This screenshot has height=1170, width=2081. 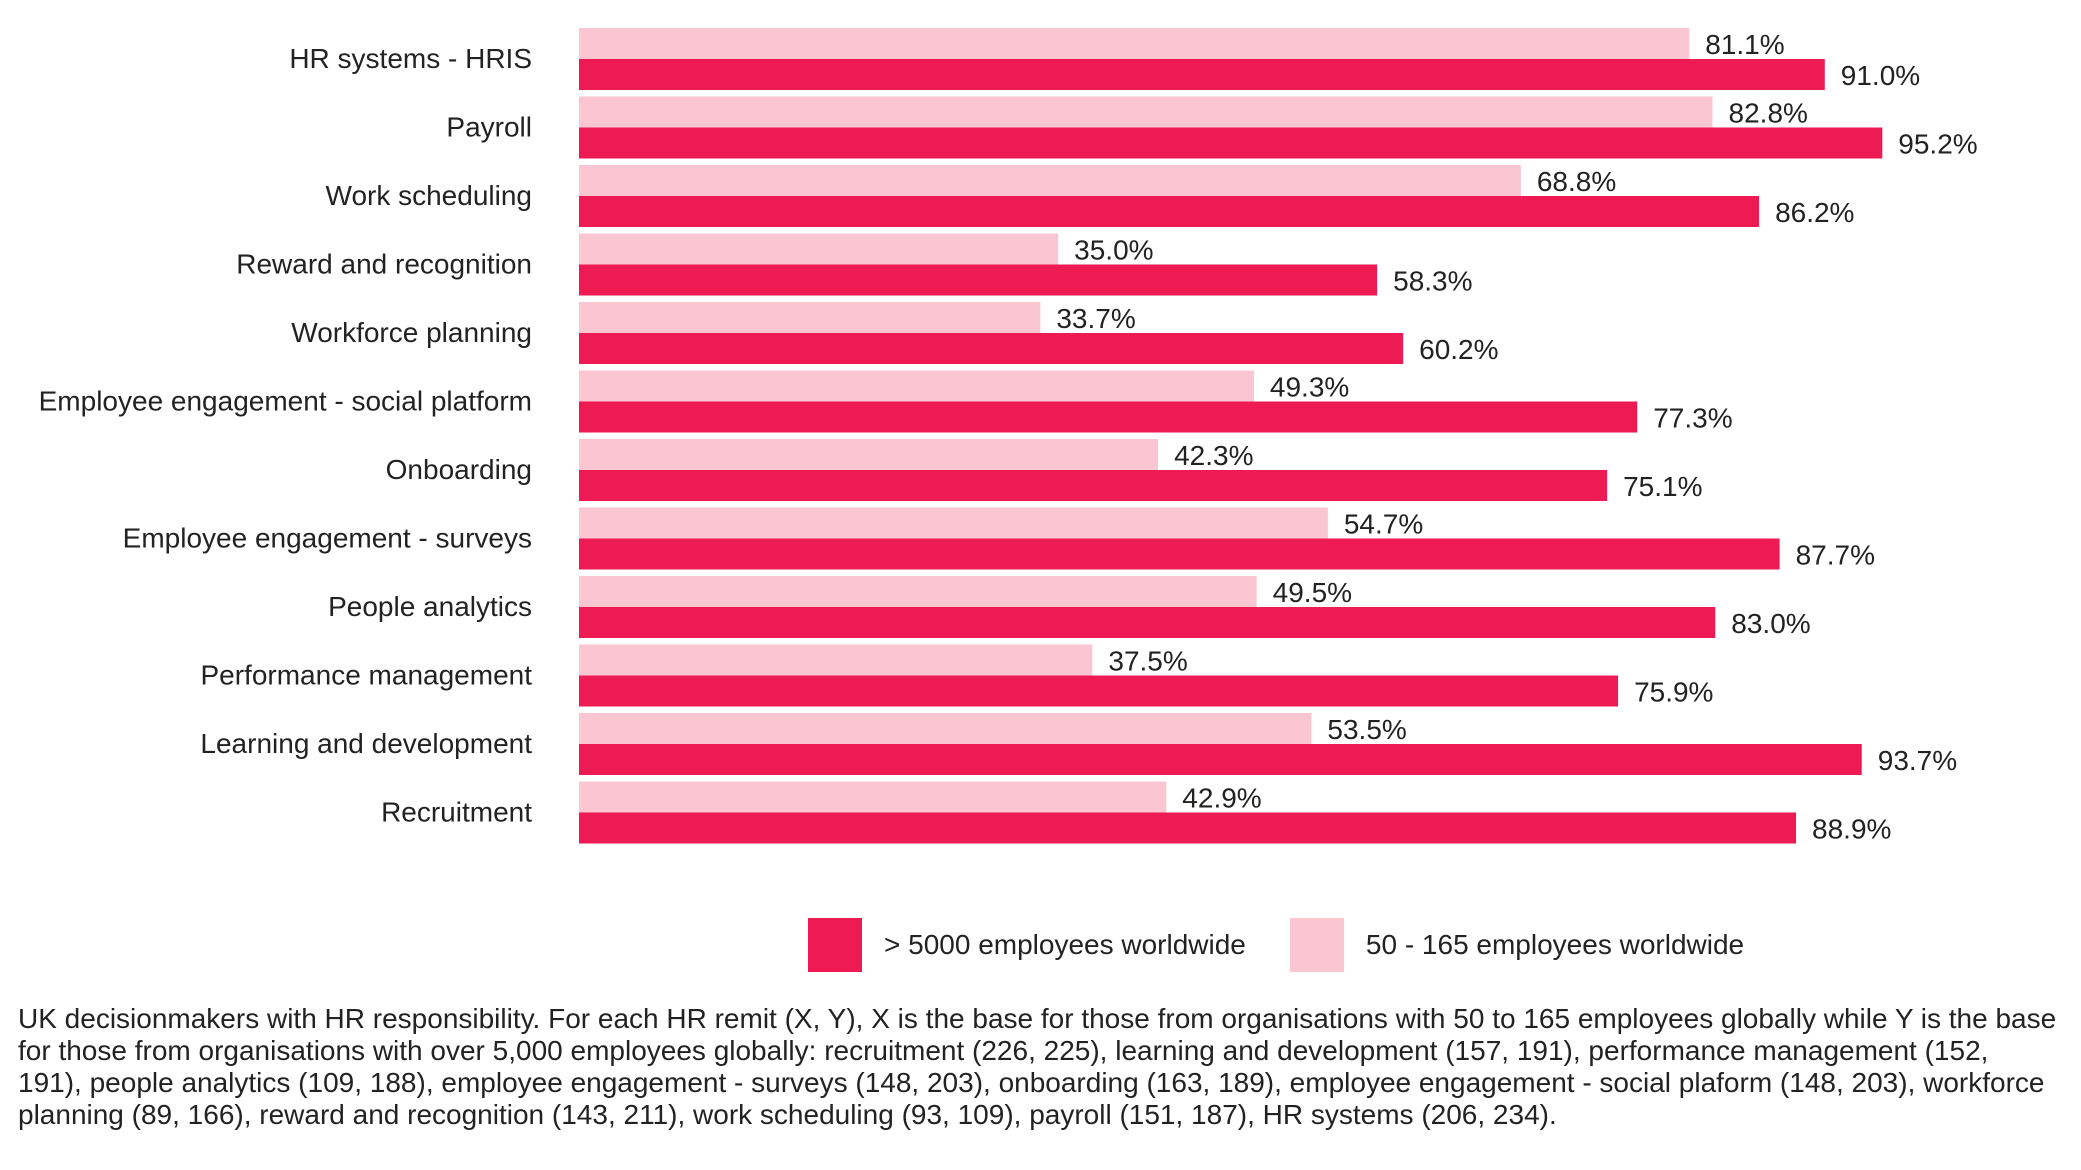 I want to click on legend-swatch-small-org, so click(x=1316, y=945).